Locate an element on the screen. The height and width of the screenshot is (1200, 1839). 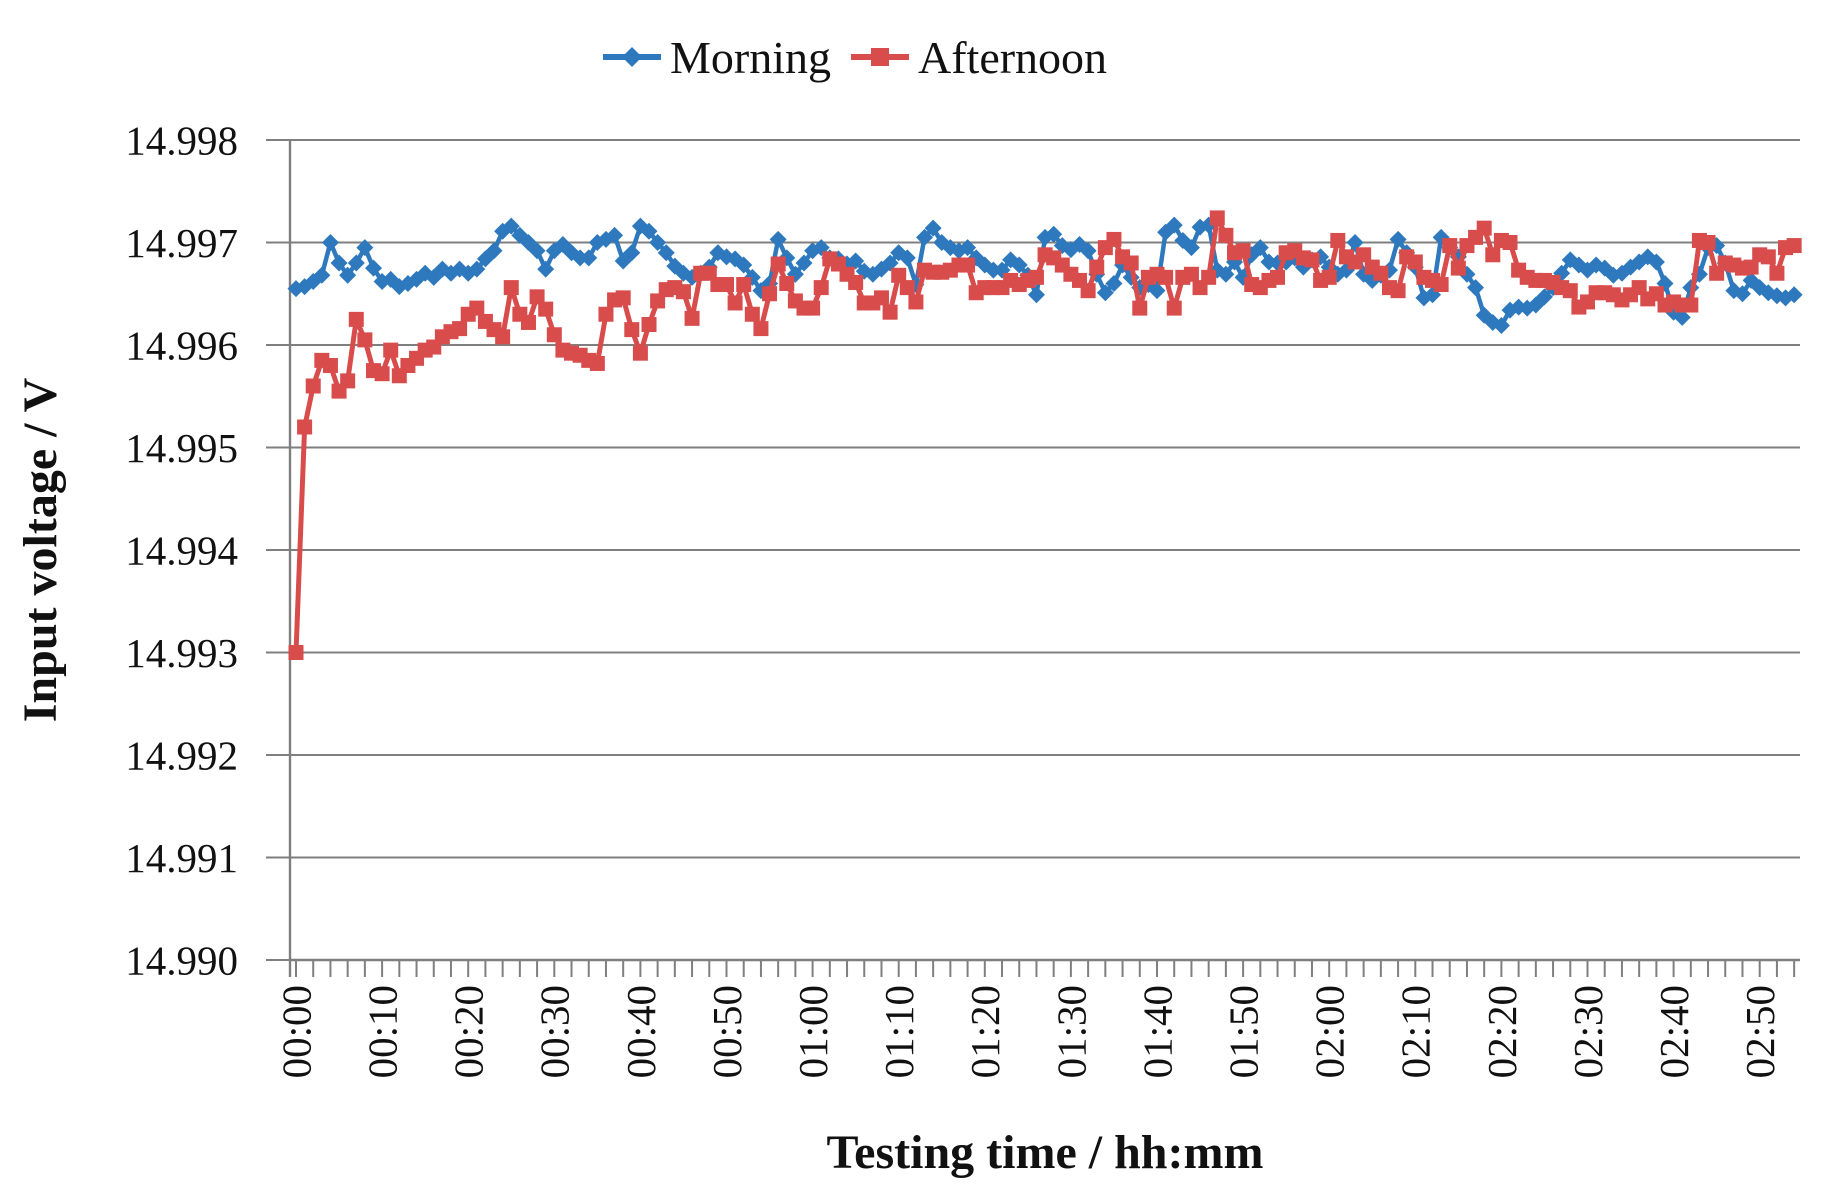
x-tick-label: 01:40 is located at coordinates (1157, 1031).